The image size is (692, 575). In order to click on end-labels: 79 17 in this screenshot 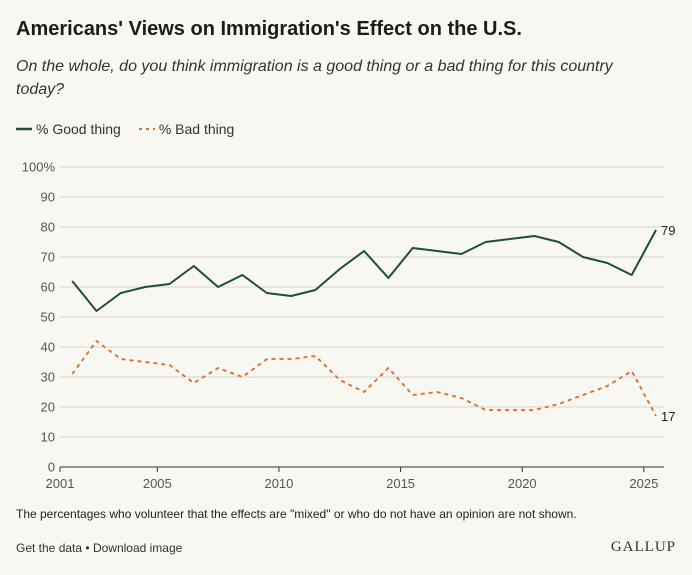, I will do `click(668, 323)`.